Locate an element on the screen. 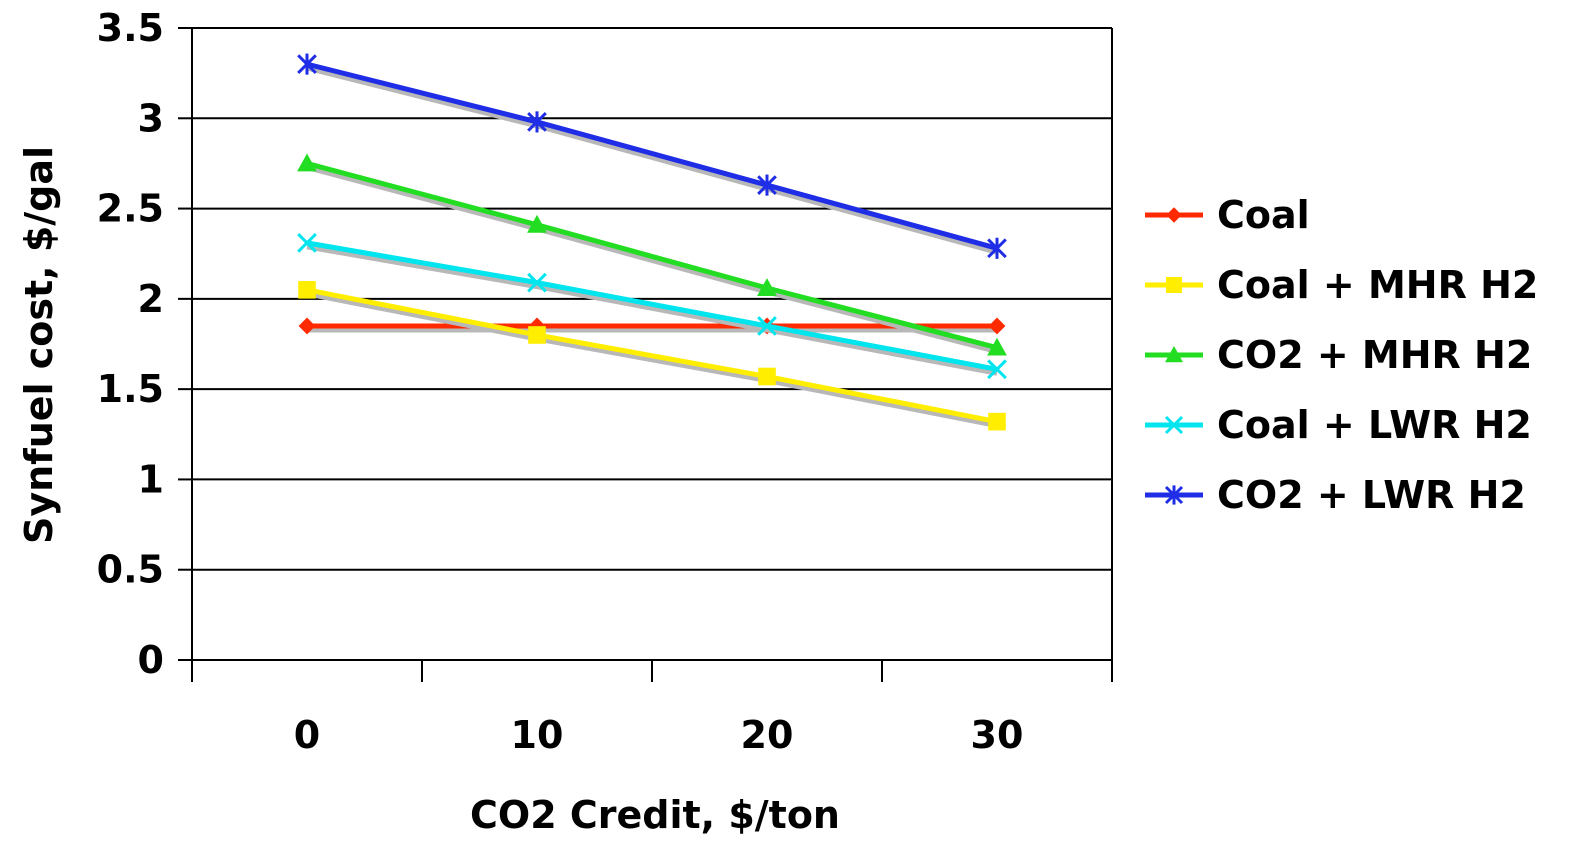 Image resolution: width=1591 pixels, height=854 pixels. x-tick-label: 10 is located at coordinates (537, 735).